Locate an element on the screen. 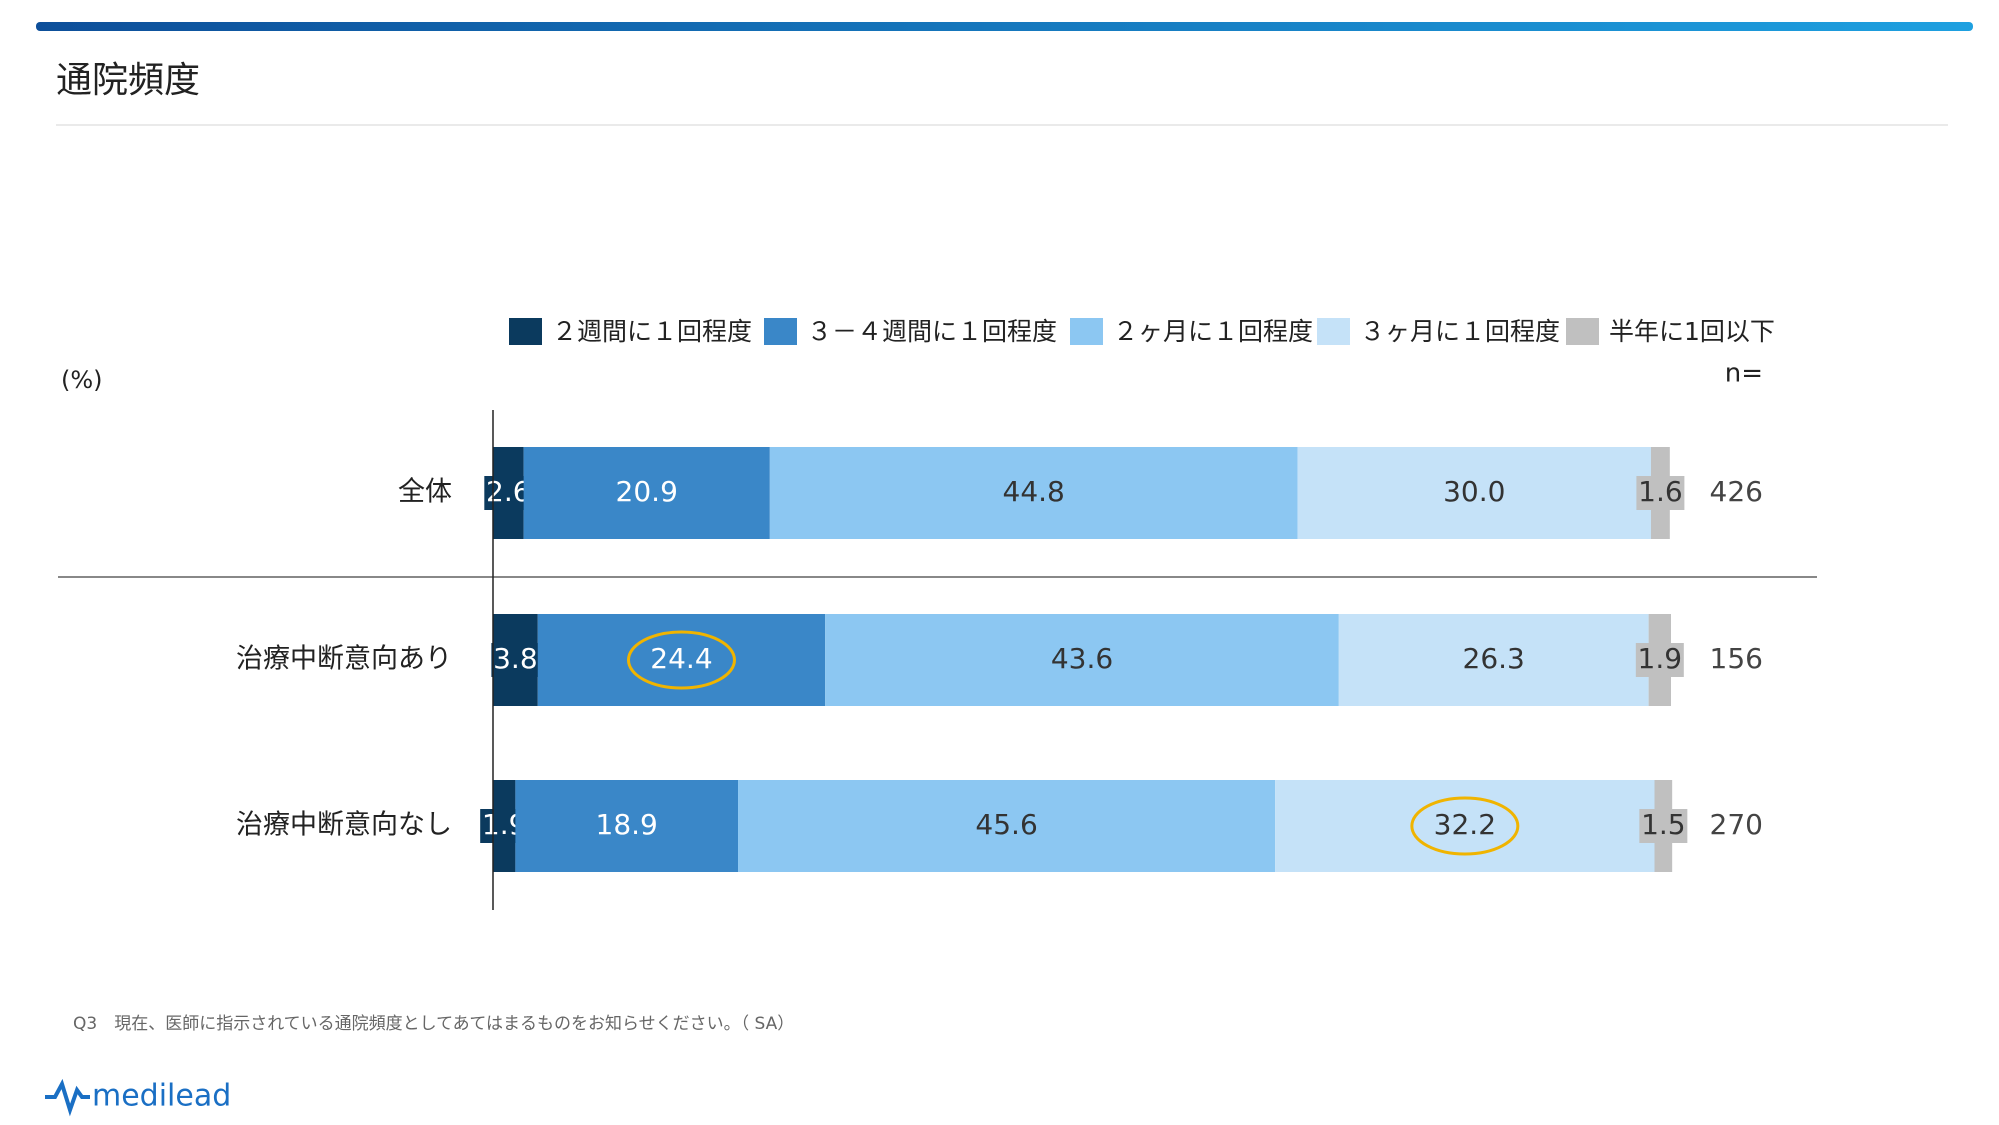 The width and height of the screenshot is (1999, 1125). n-value: 426 is located at coordinates (1736, 491).